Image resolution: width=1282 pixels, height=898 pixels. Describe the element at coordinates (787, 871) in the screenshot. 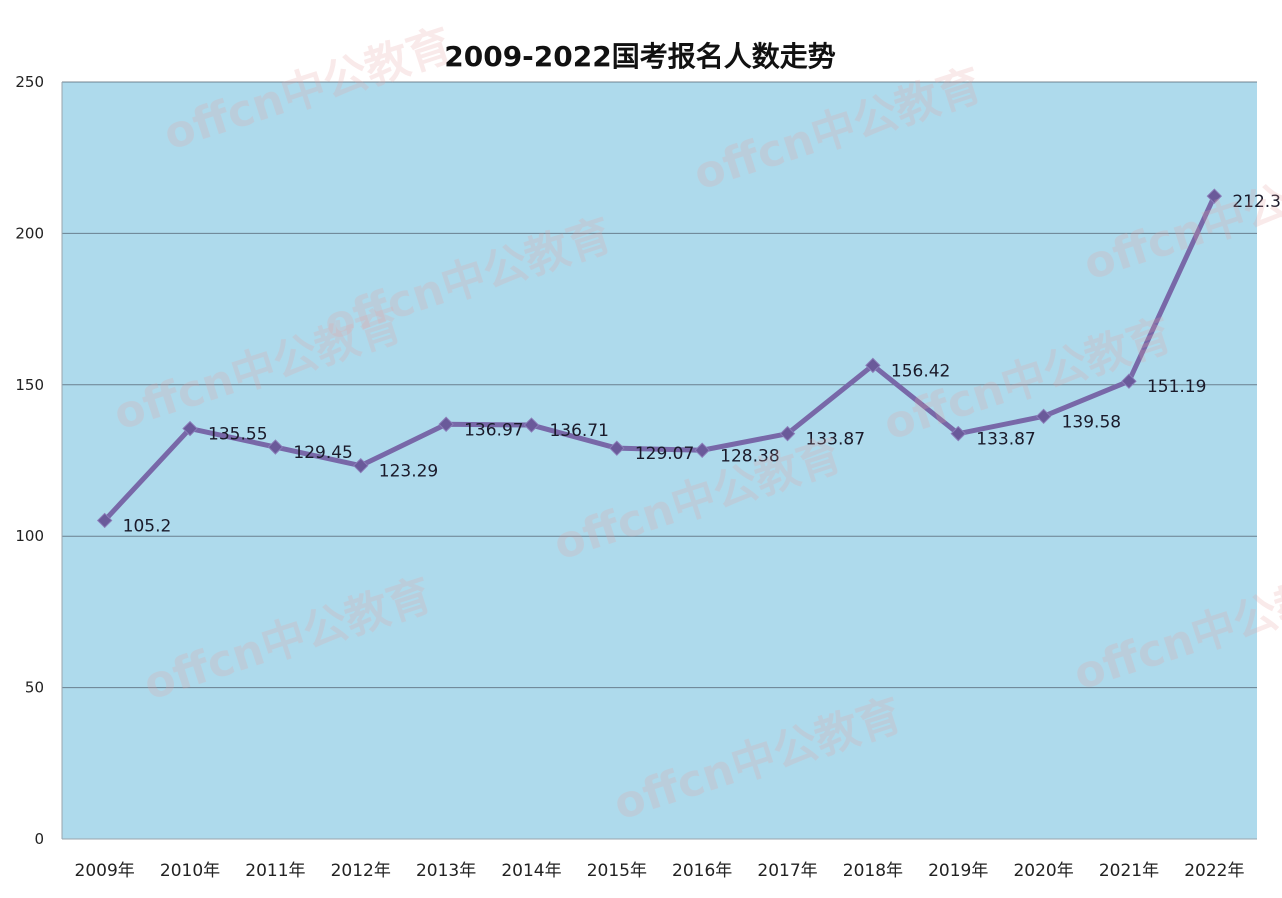

I see `x-tick-label: 2017年` at that location.